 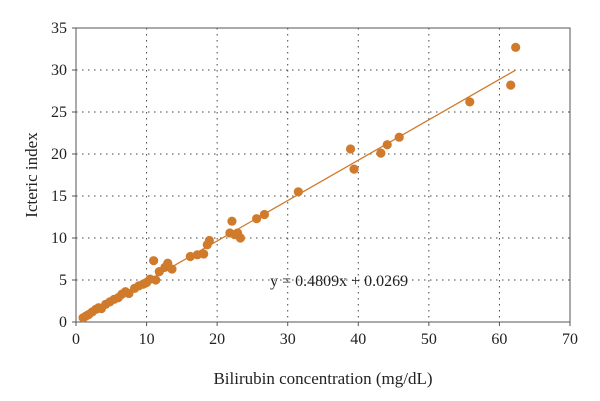 I want to click on x-tick-label: 40, so click(x=358, y=339).